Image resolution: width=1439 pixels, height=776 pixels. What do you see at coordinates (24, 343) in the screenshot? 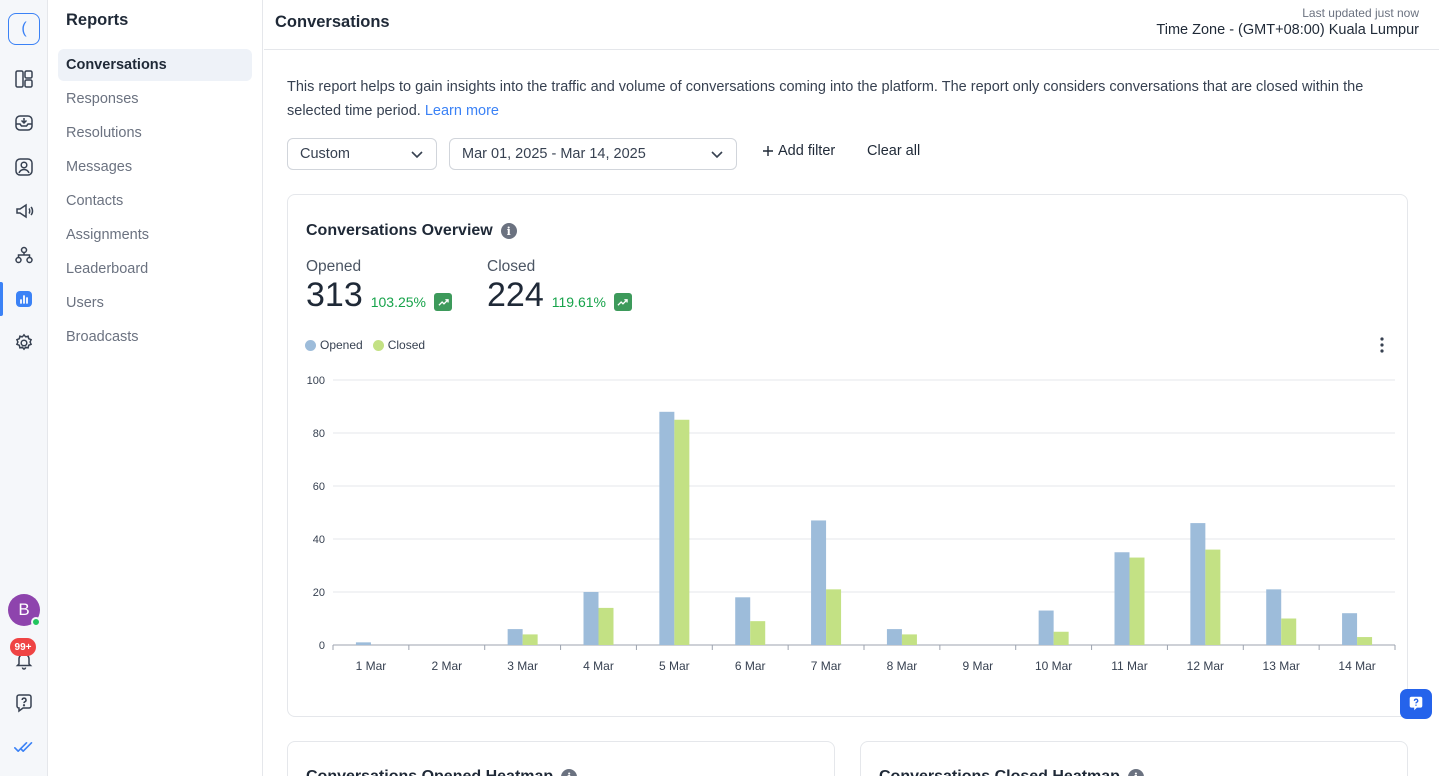
I see `settings-gear-icon` at bounding box center [24, 343].